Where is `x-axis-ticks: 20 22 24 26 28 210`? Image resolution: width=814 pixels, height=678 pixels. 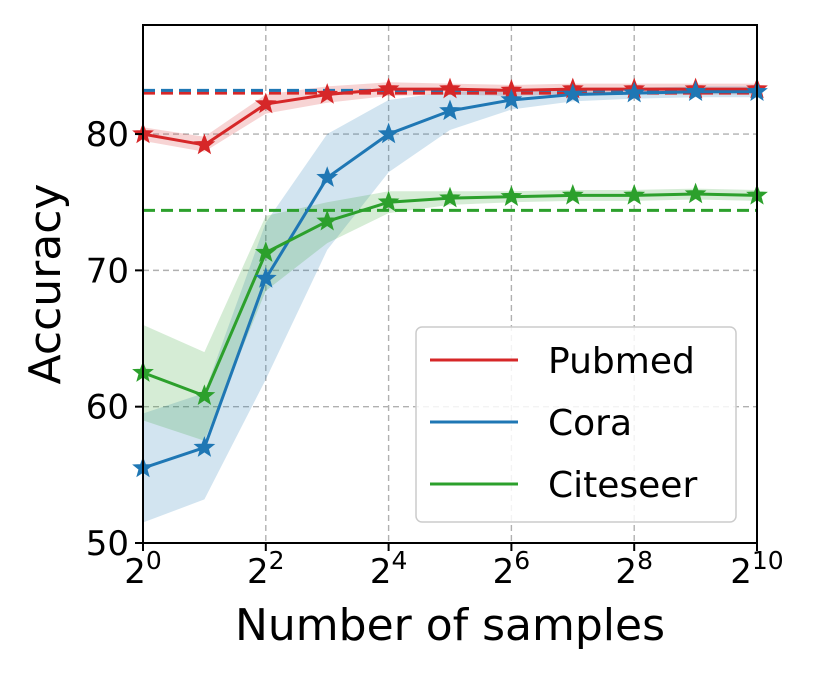 x-axis-ticks: 20 22 24 26 28 210 is located at coordinates (454, 567).